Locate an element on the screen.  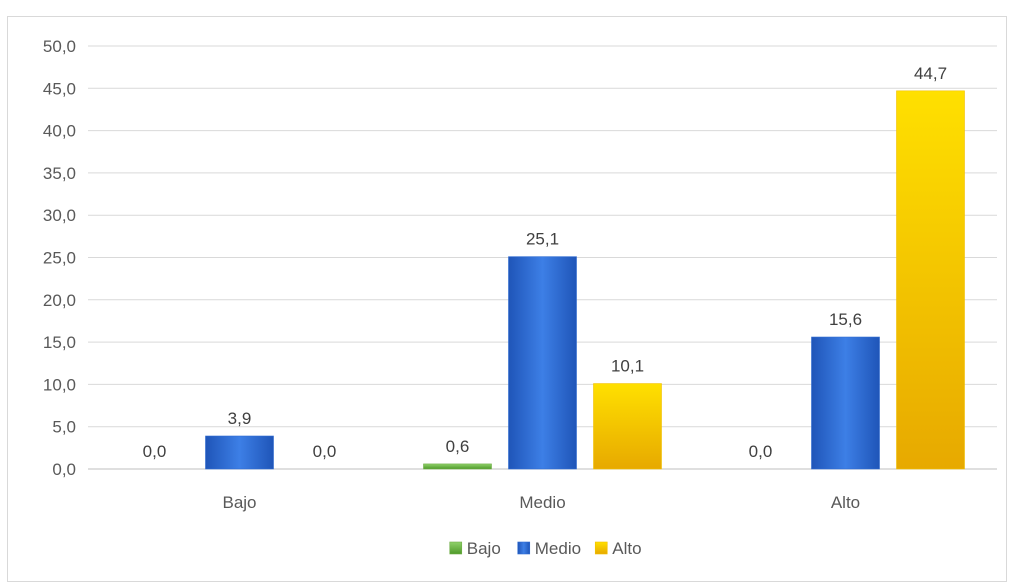
legend-label: Alto is located at coordinates (626, 548).